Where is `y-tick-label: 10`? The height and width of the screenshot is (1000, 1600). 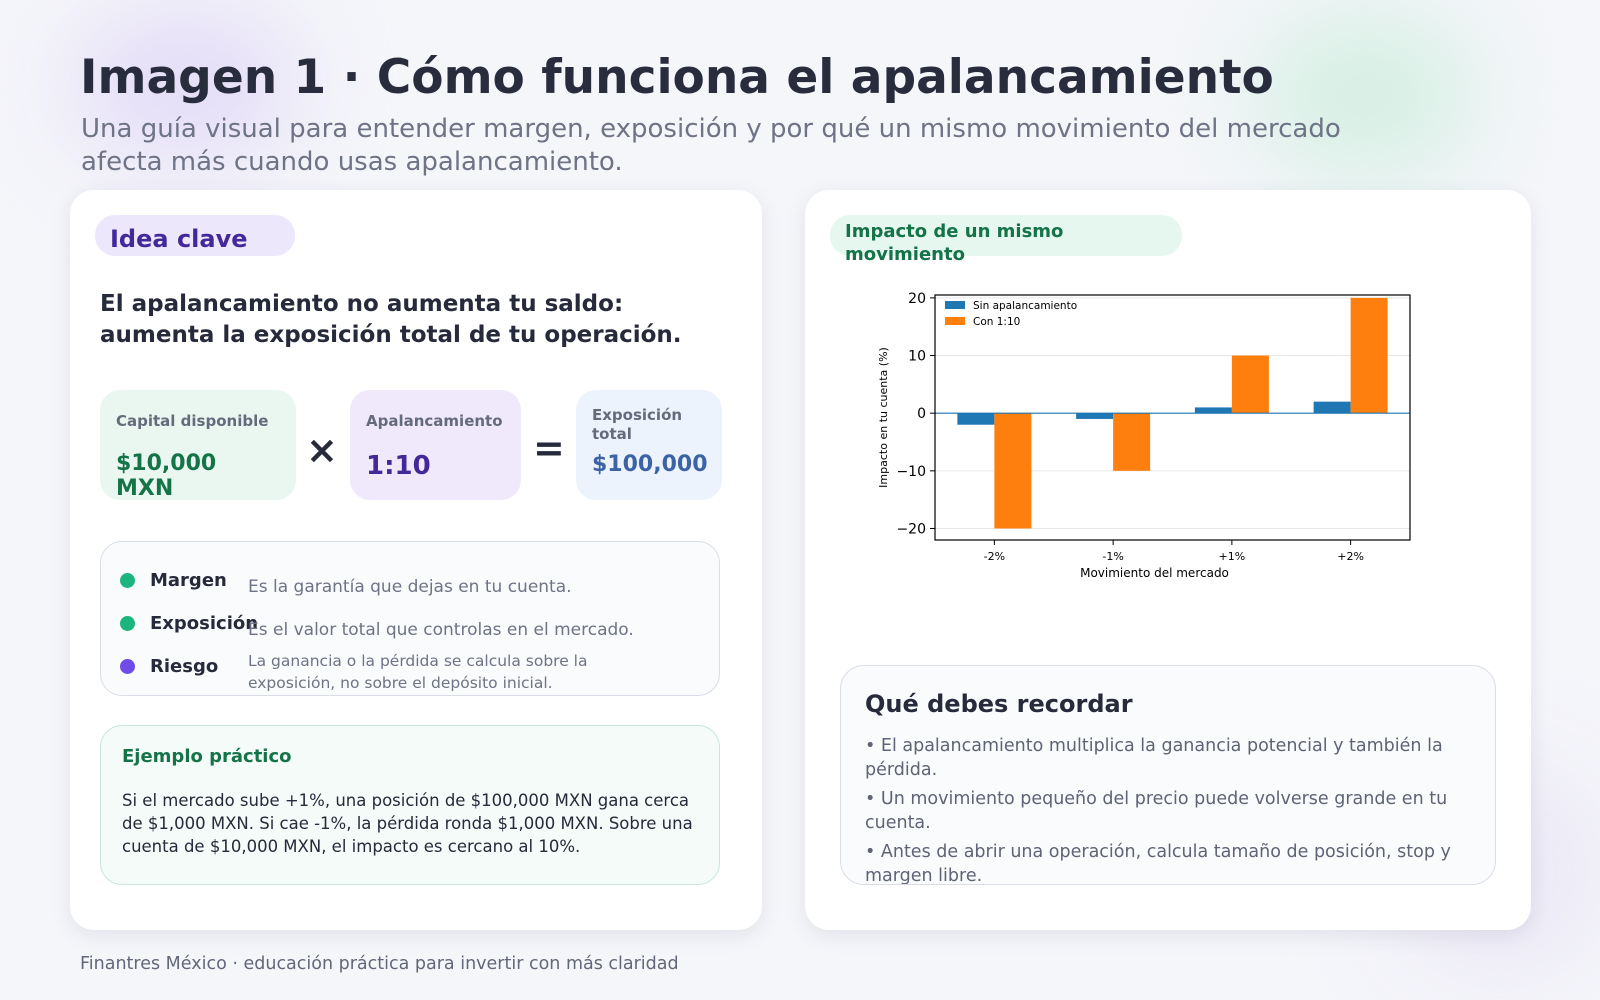 y-tick-label: 10 is located at coordinates (917, 357).